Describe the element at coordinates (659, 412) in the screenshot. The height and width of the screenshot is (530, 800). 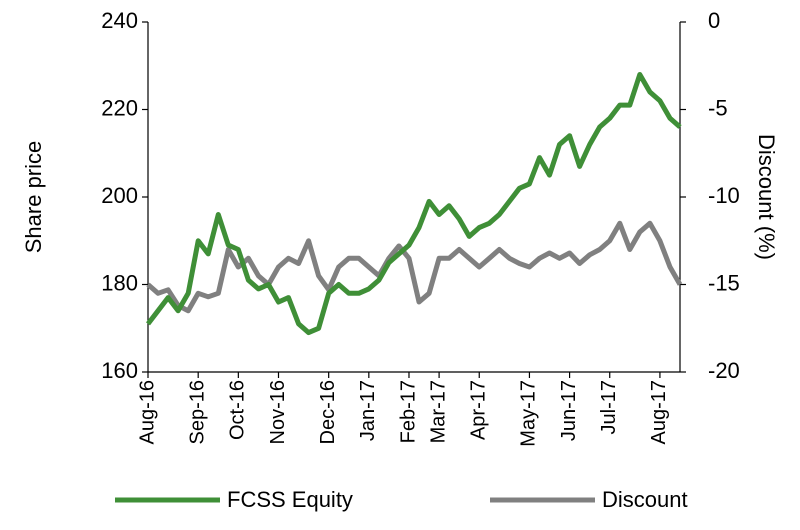
I see `x-tick-label: Aug-17` at that location.